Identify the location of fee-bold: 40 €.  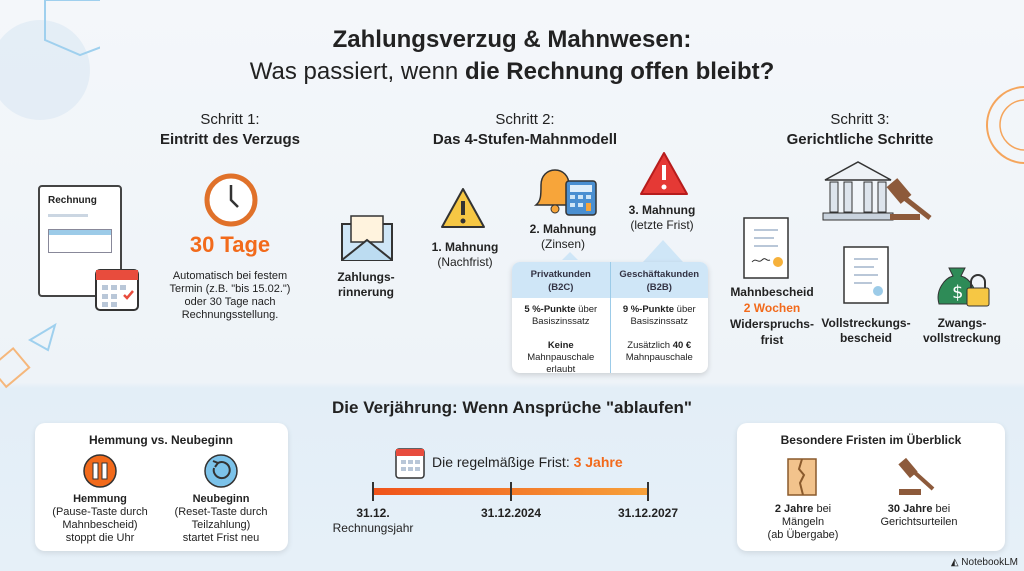
(682, 345).